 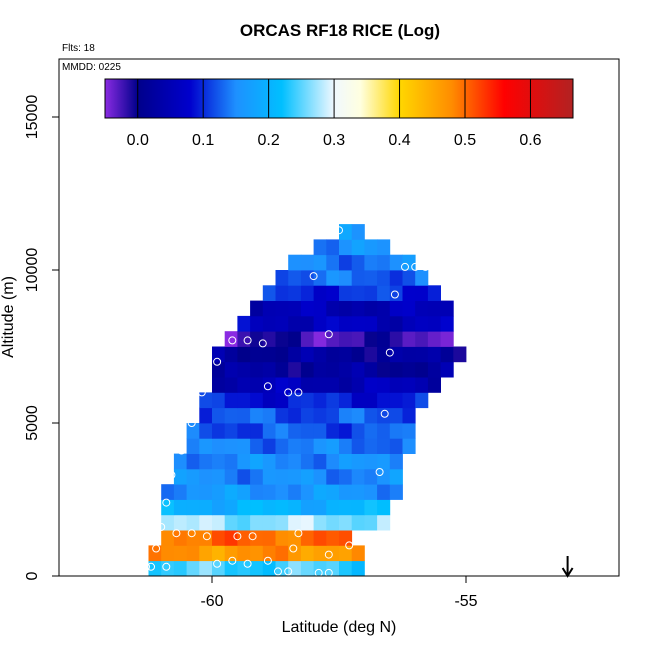 What do you see at coordinates (91, 67) in the screenshot?
I see `date-label: MMDD: 0225` at bounding box center [91, 67].